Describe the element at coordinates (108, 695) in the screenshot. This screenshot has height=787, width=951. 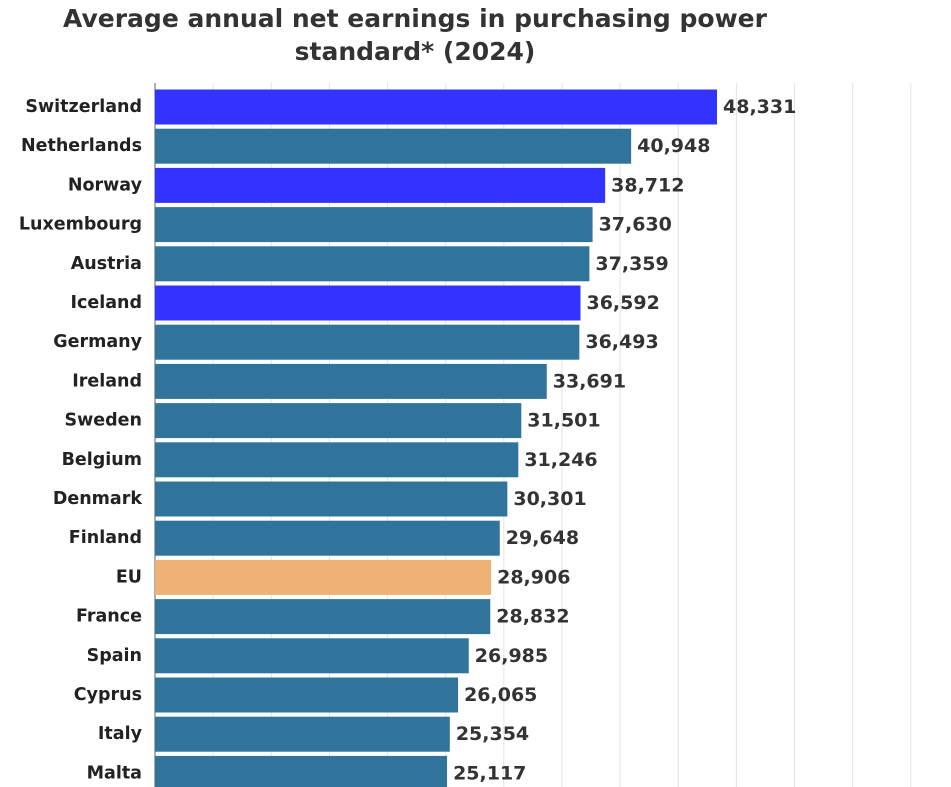
I see `category-label: Cyprus` at that location.